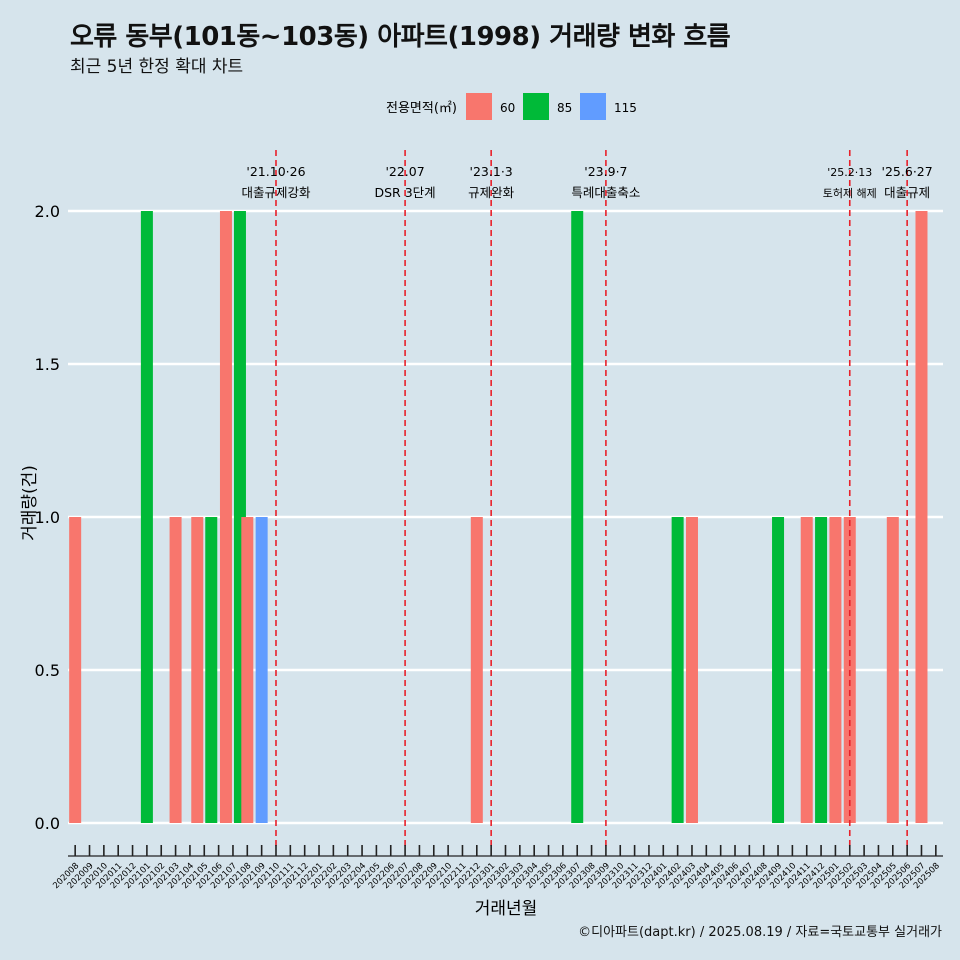 The height and width of the screenshot is (960, 960). I want to click on event-label: DSR 3단계, so click(405, 192).